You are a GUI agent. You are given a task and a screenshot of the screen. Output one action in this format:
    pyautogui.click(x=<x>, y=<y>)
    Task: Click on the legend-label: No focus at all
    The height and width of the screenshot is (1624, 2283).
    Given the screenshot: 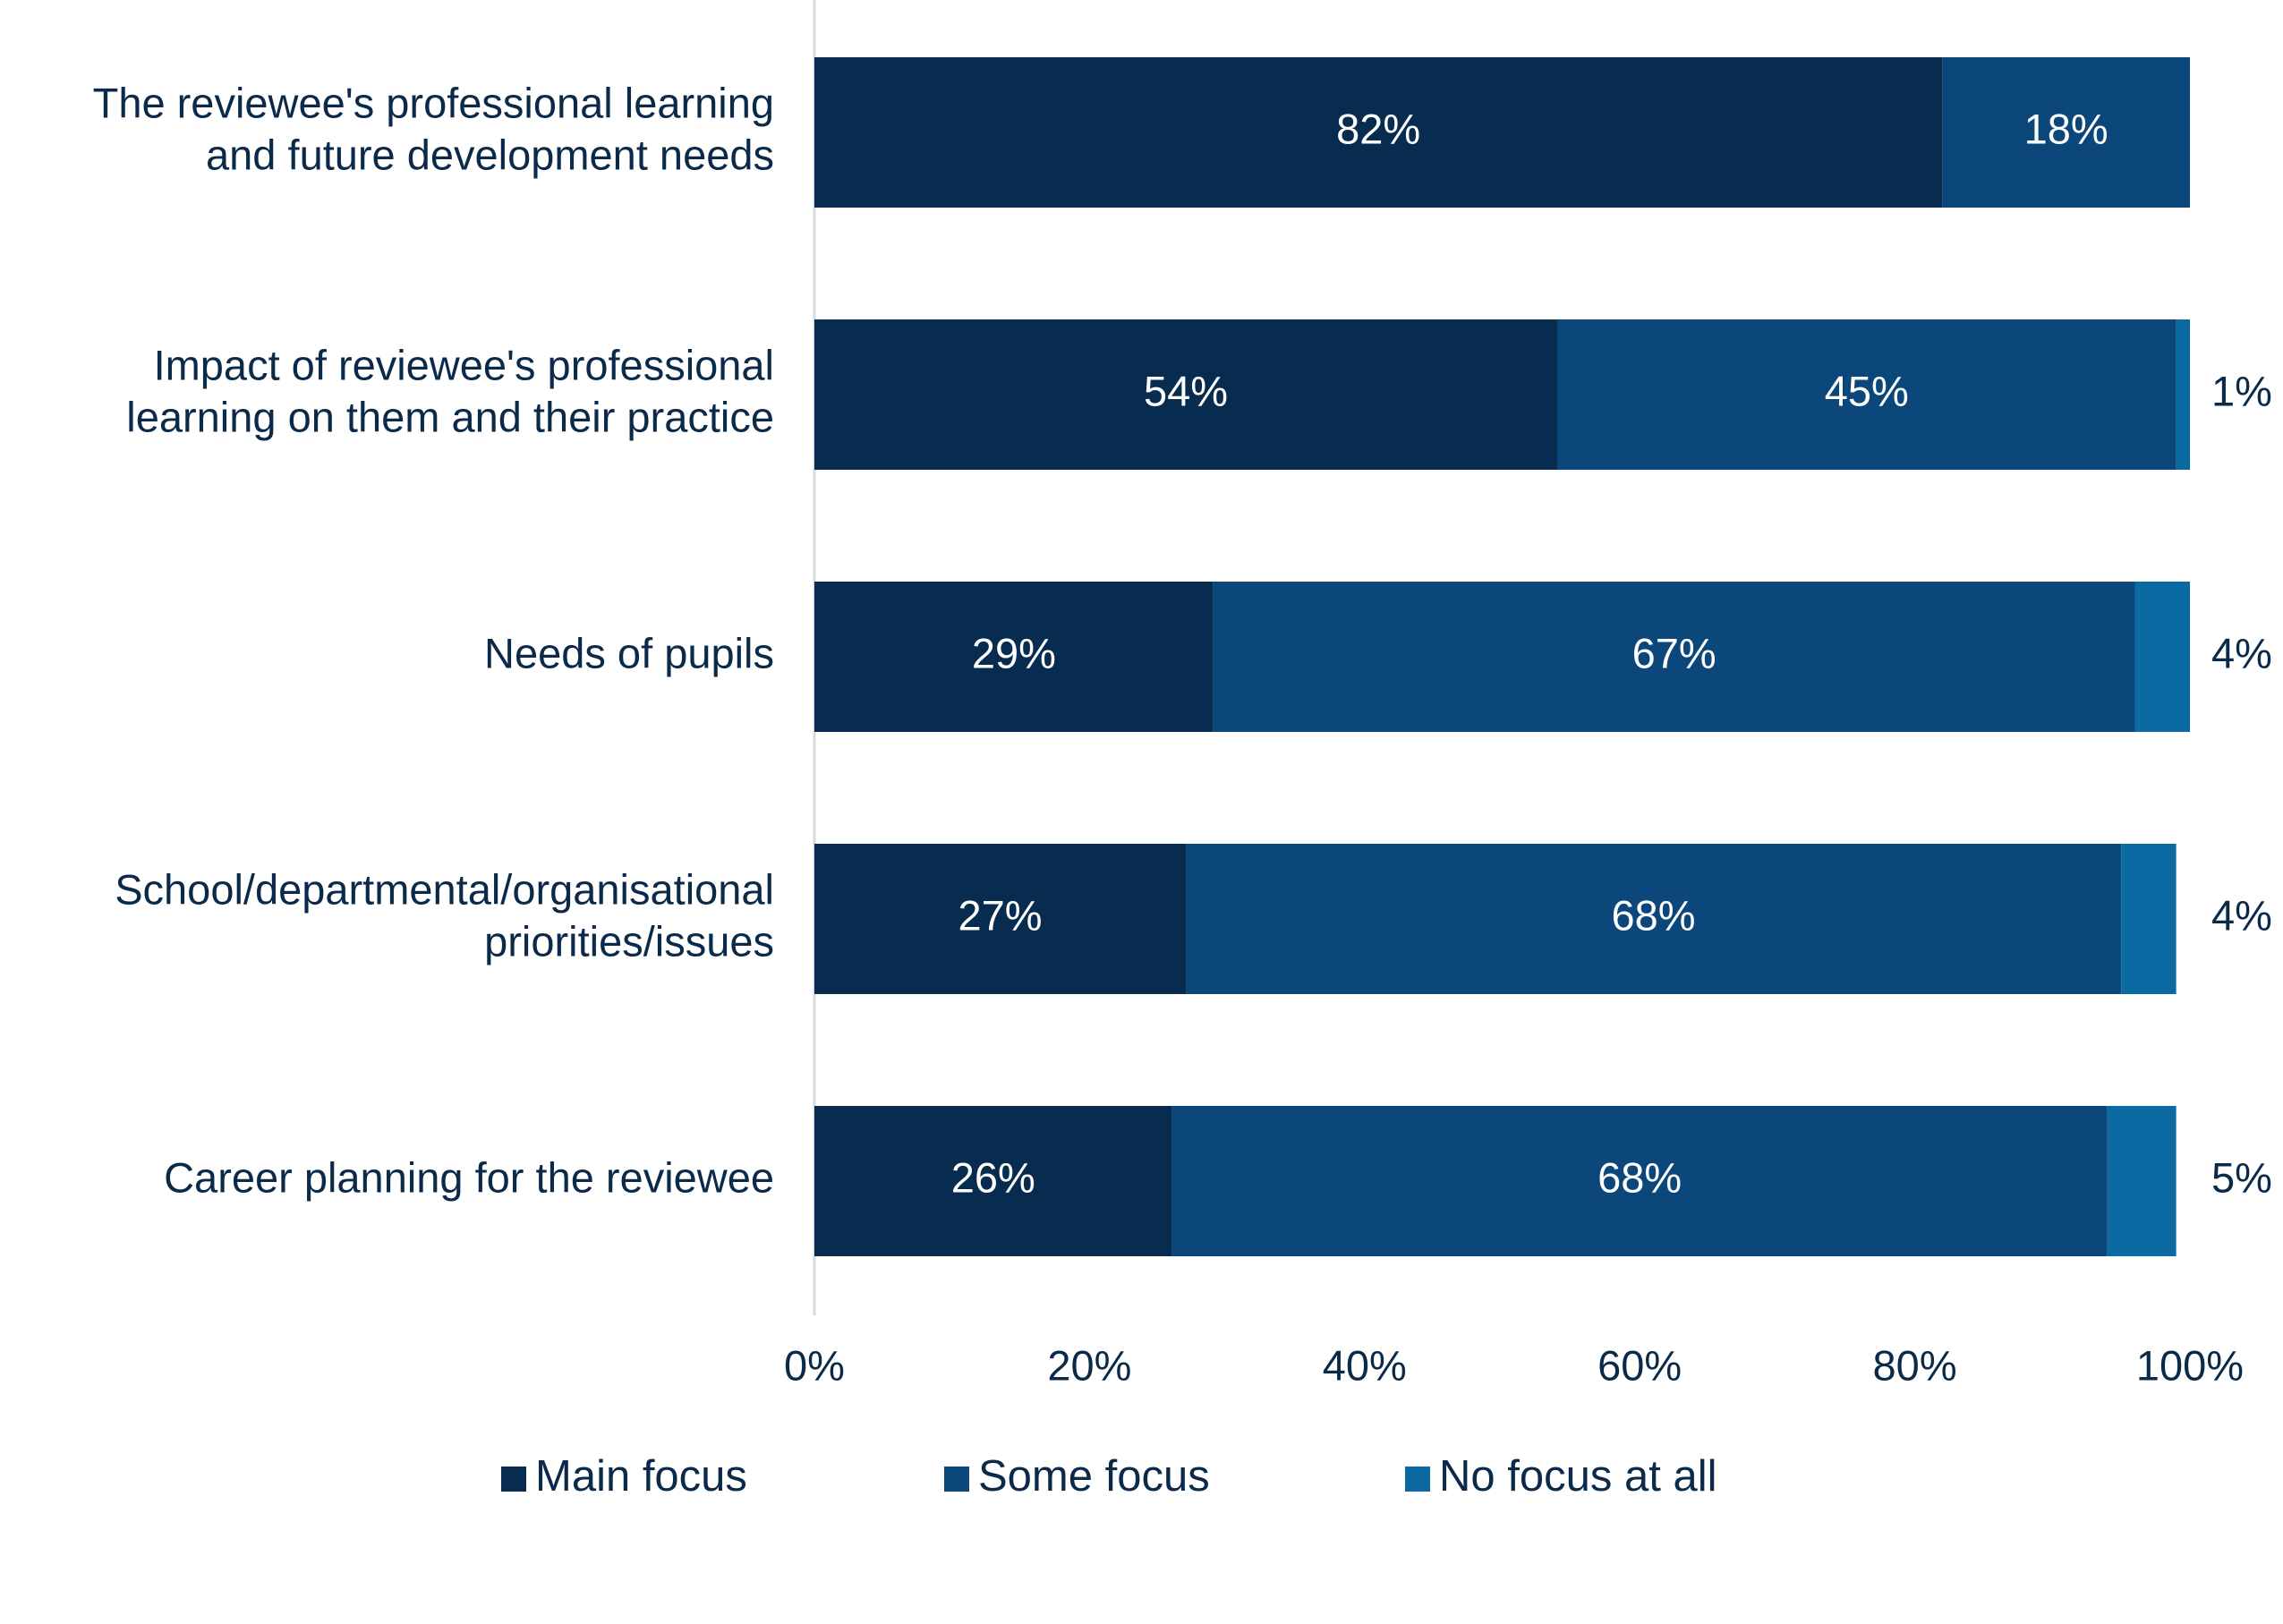 What is the action you would take?
    pyautogui.click(x=1578, y=1476)
    